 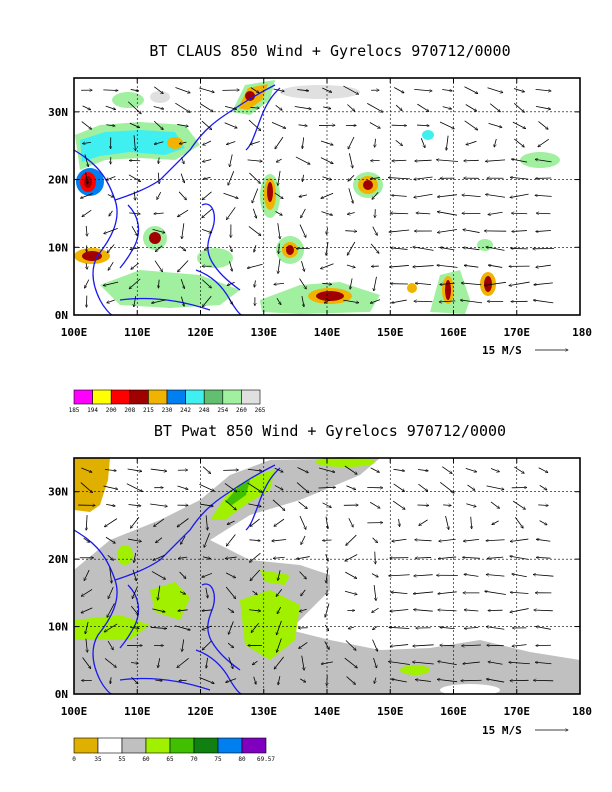 I want to click on claus-vector-key-label: 15 M/S, so click(x=502, y=350).